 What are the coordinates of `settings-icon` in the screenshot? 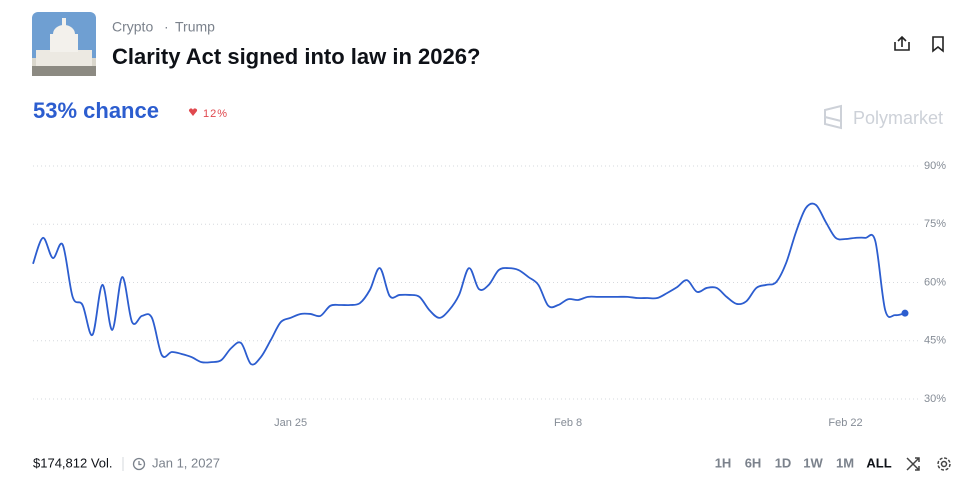 It's located at (944, 464).